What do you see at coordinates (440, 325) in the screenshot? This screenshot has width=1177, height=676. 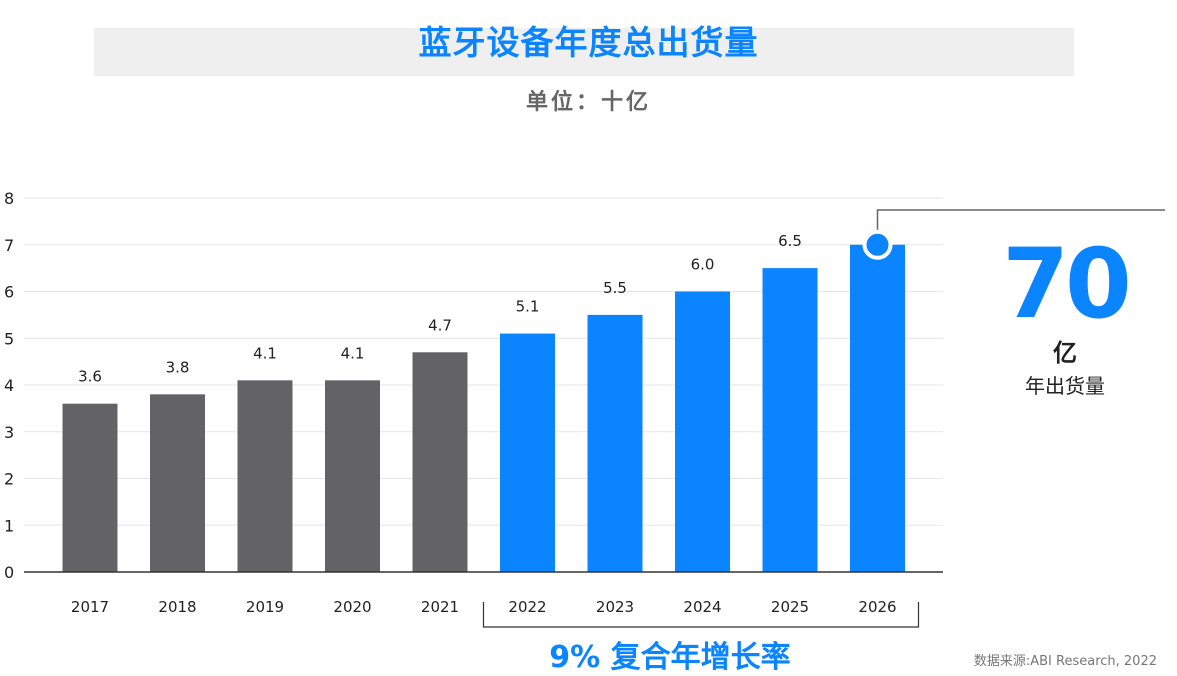 I see `data-label: 4.7` at bounding box center [440, 325].